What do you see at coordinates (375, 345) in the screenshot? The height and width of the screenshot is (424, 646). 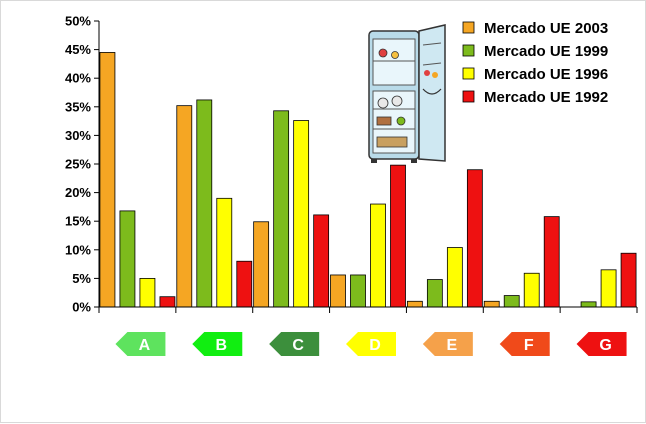 I see `x-category-label: D` at bounding box center [375, 345].